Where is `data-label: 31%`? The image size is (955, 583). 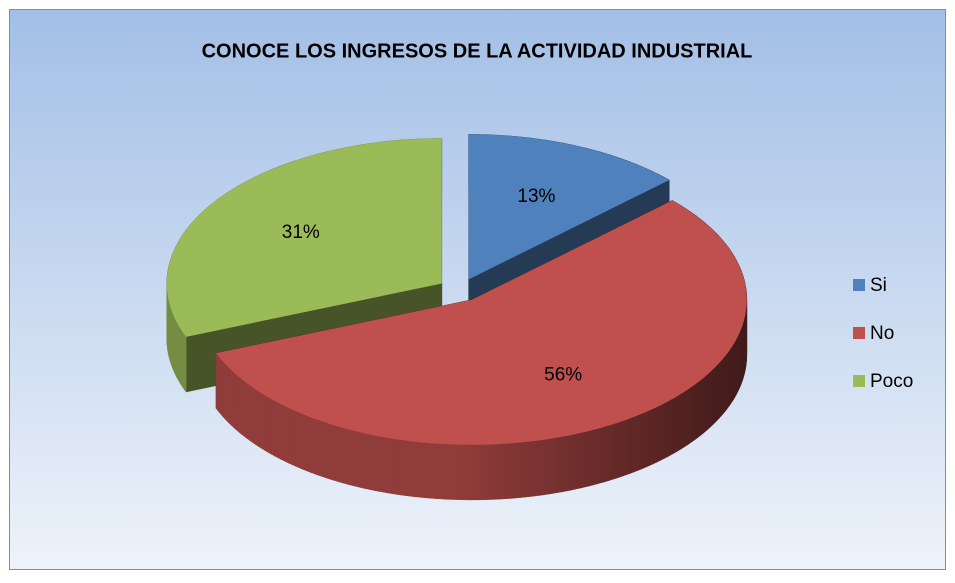 data-label: 31% is located at coordinates (301, 232).